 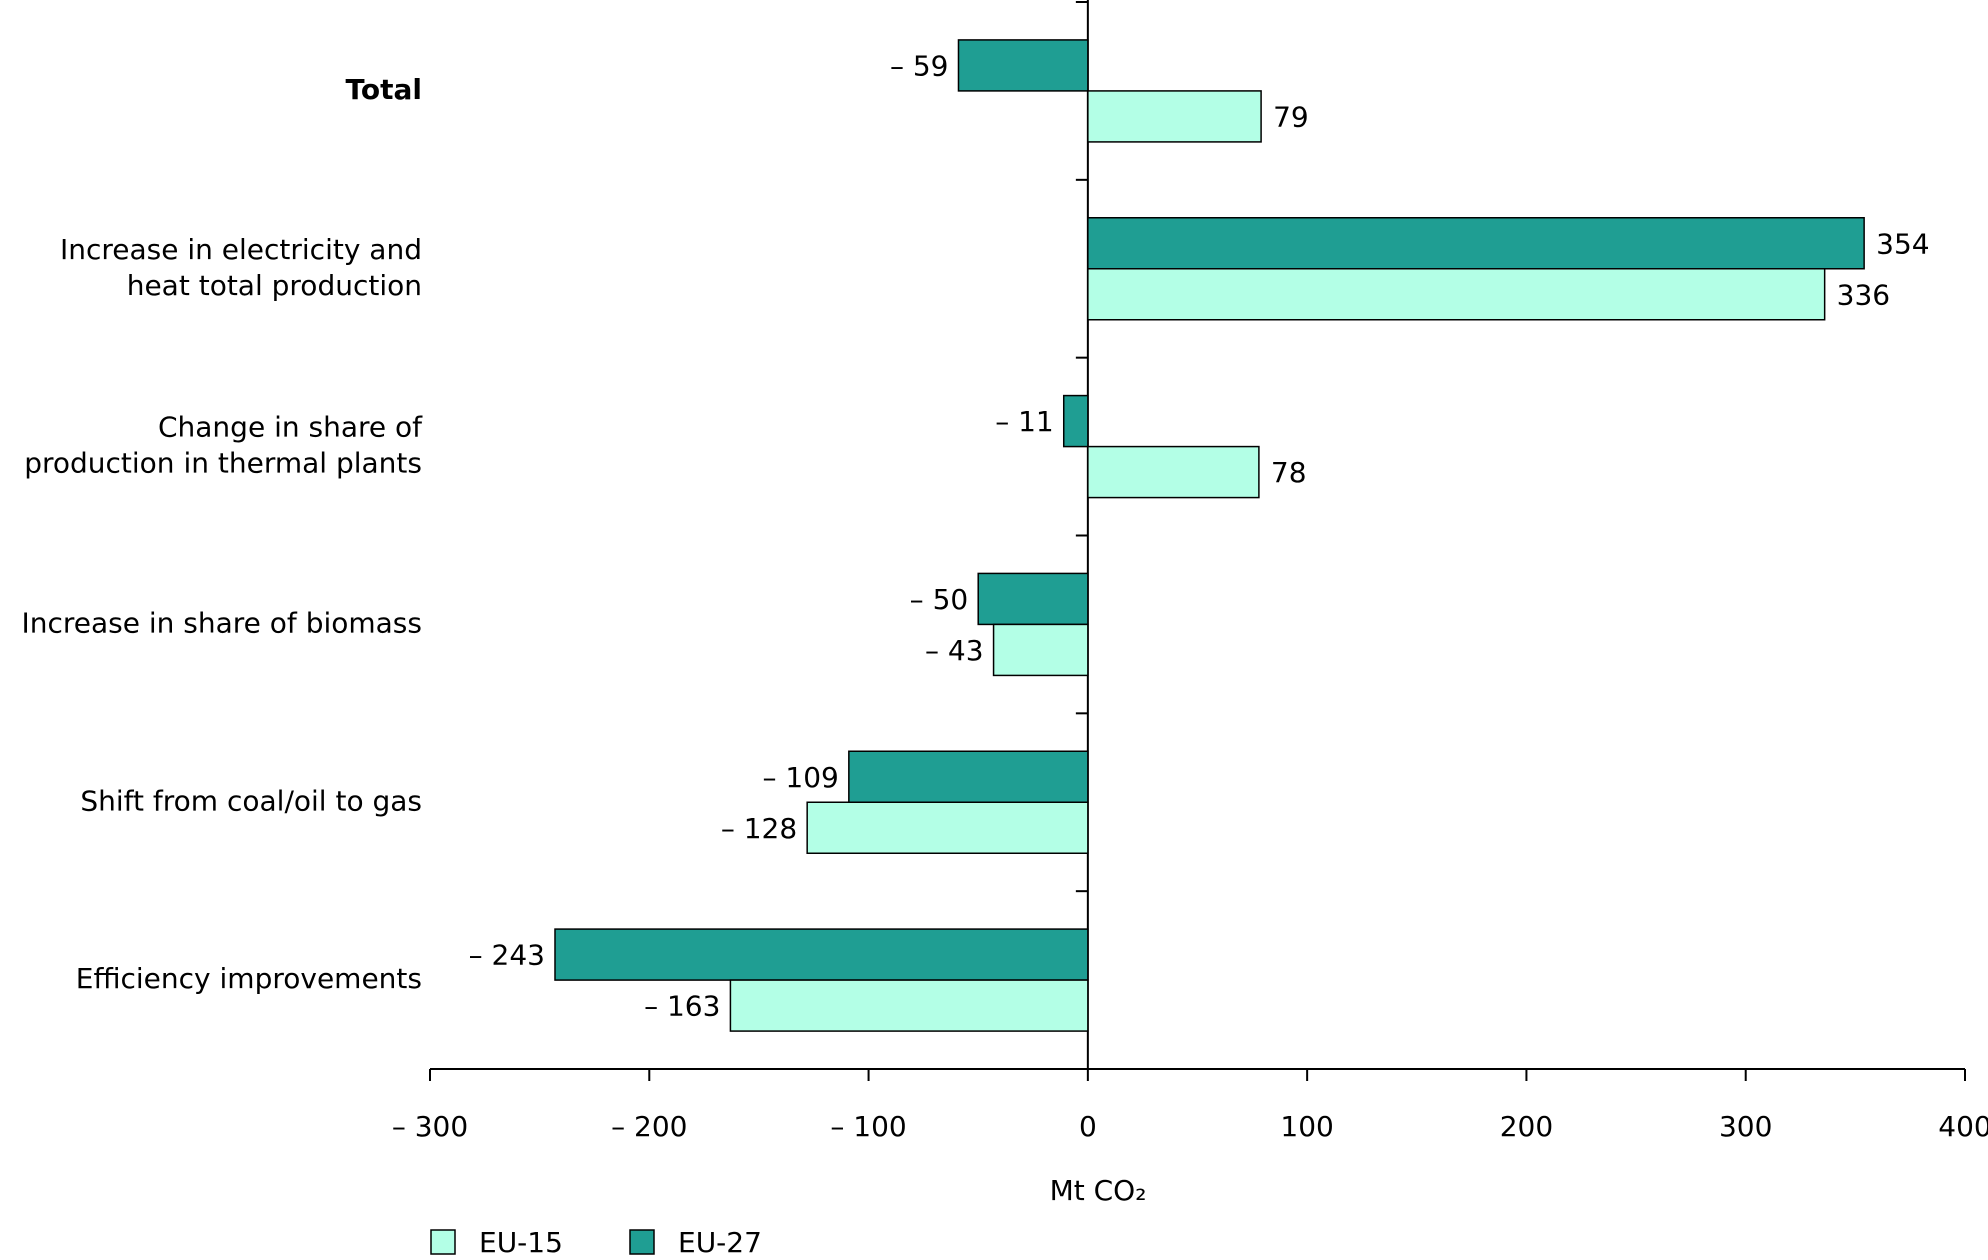 I want to click on category-label: Increase in share of biomass, so click(x=221, y=622).